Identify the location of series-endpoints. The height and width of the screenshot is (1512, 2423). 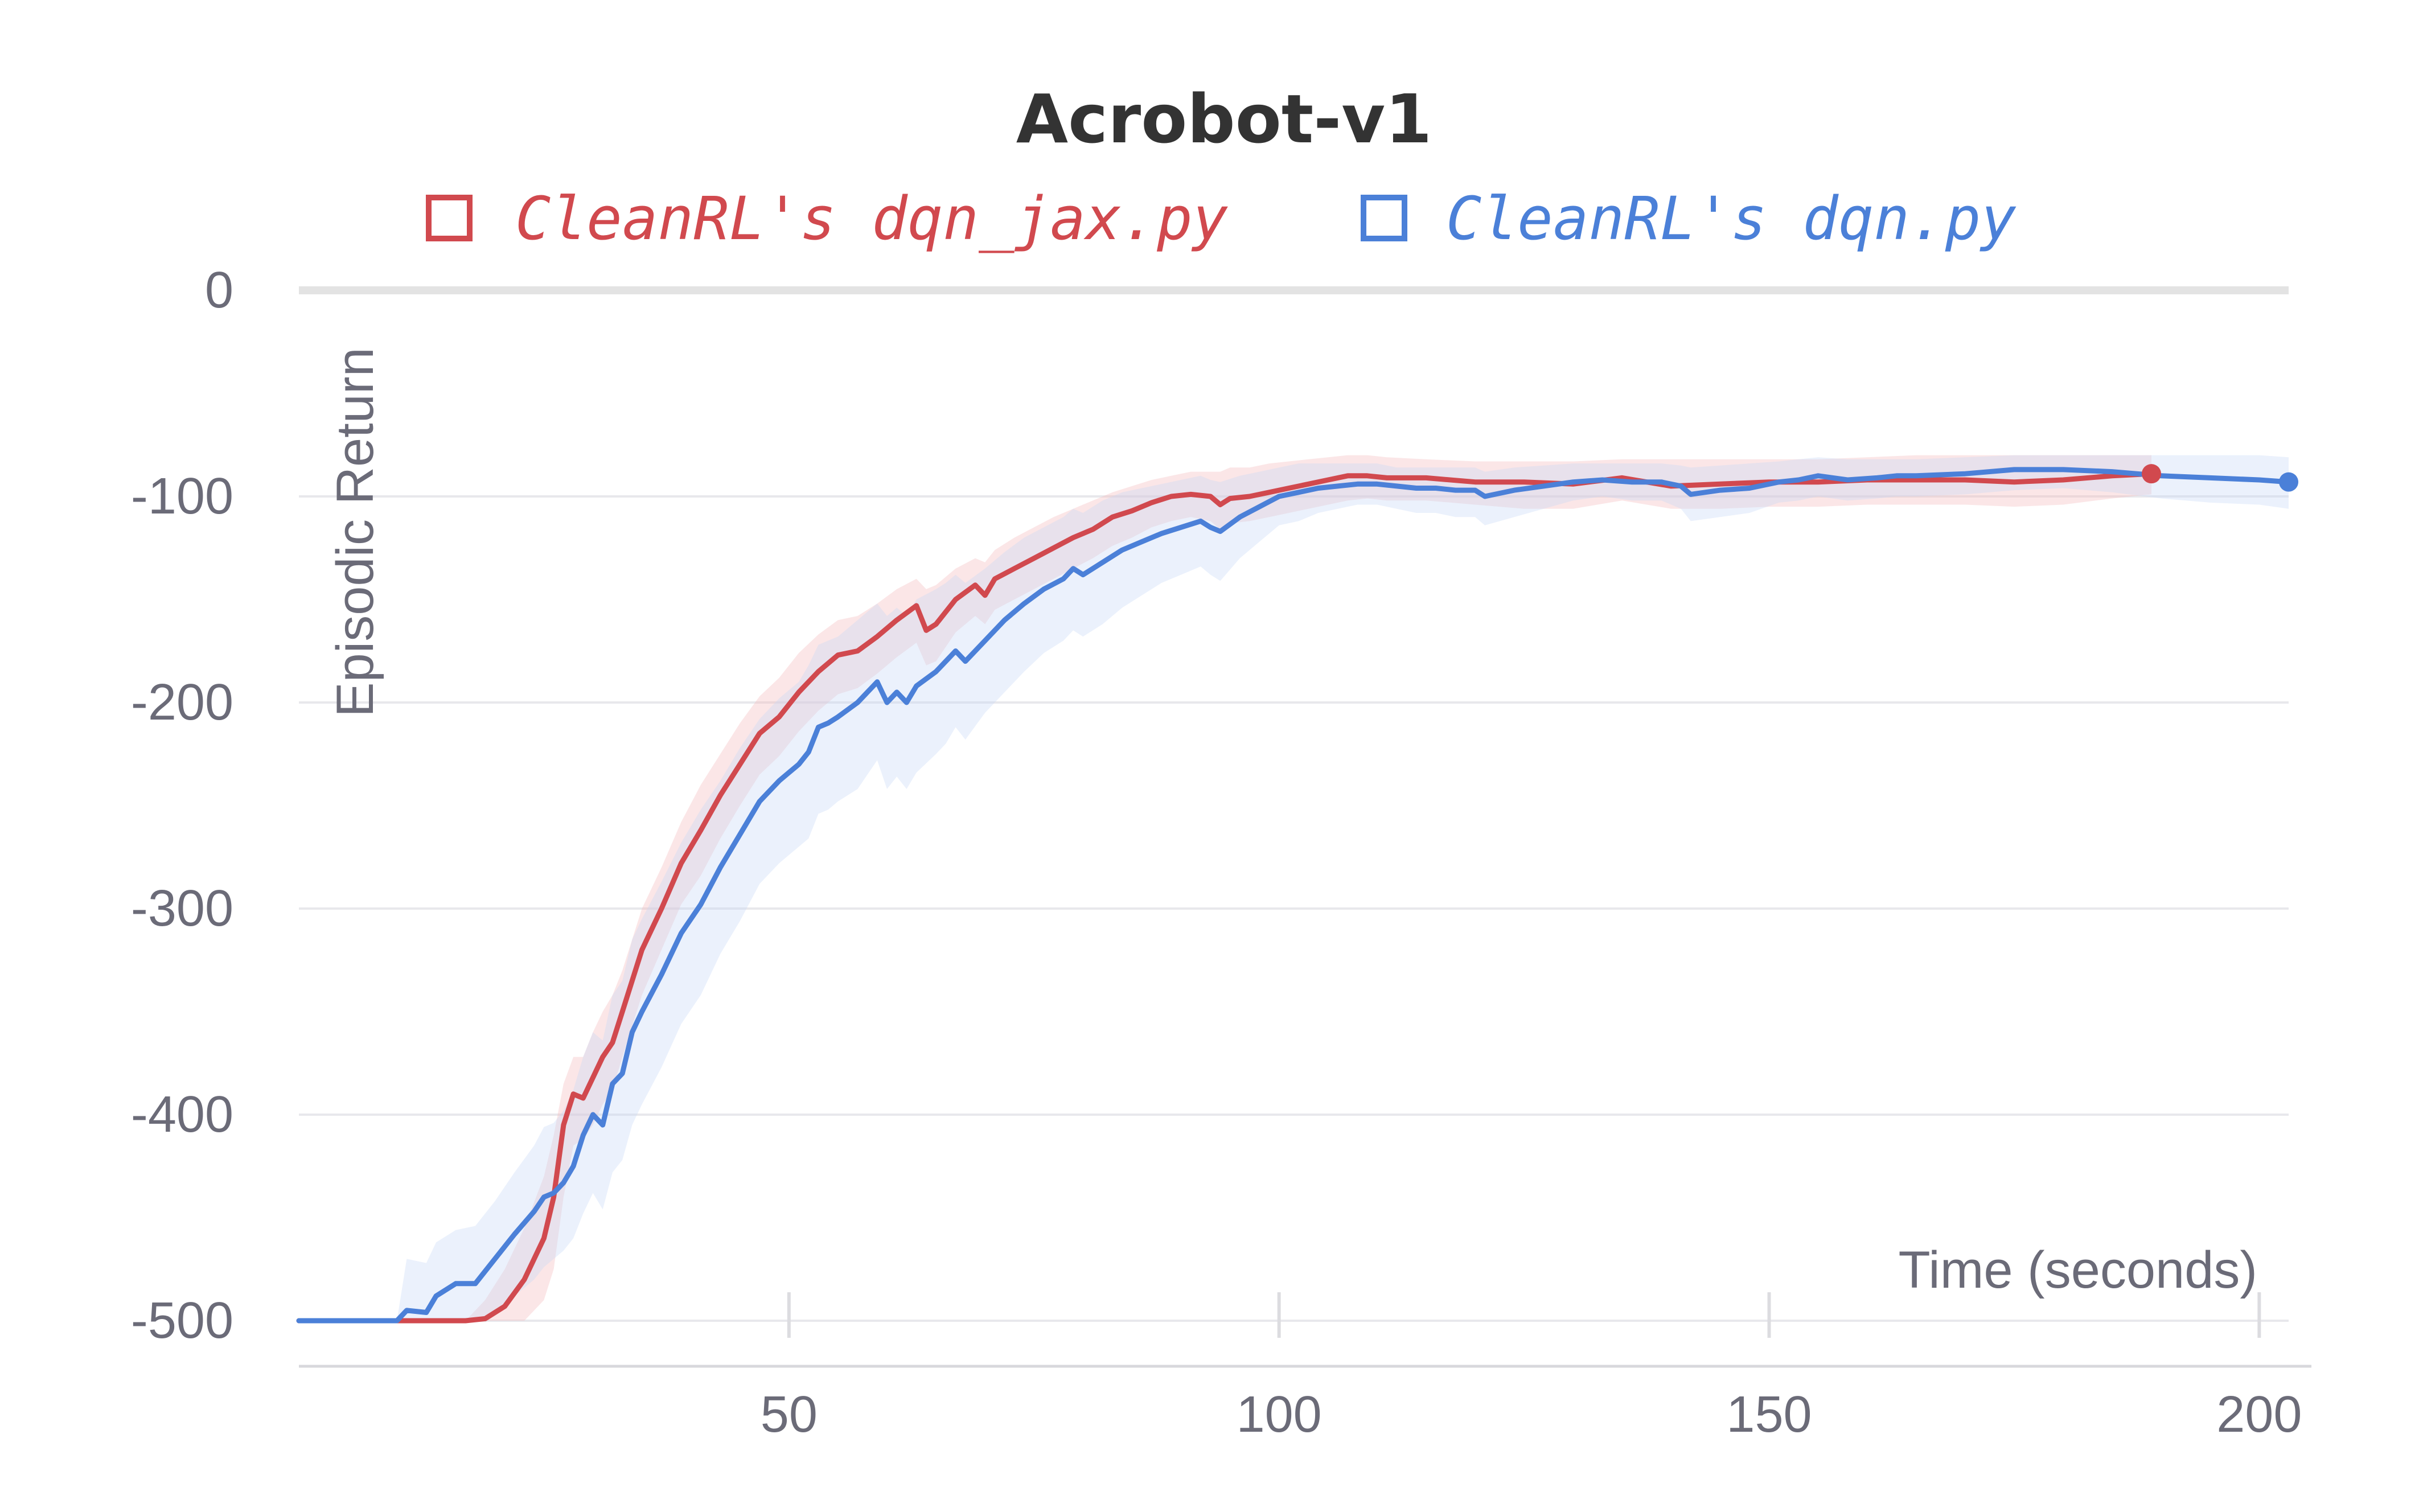
(2219, 478).